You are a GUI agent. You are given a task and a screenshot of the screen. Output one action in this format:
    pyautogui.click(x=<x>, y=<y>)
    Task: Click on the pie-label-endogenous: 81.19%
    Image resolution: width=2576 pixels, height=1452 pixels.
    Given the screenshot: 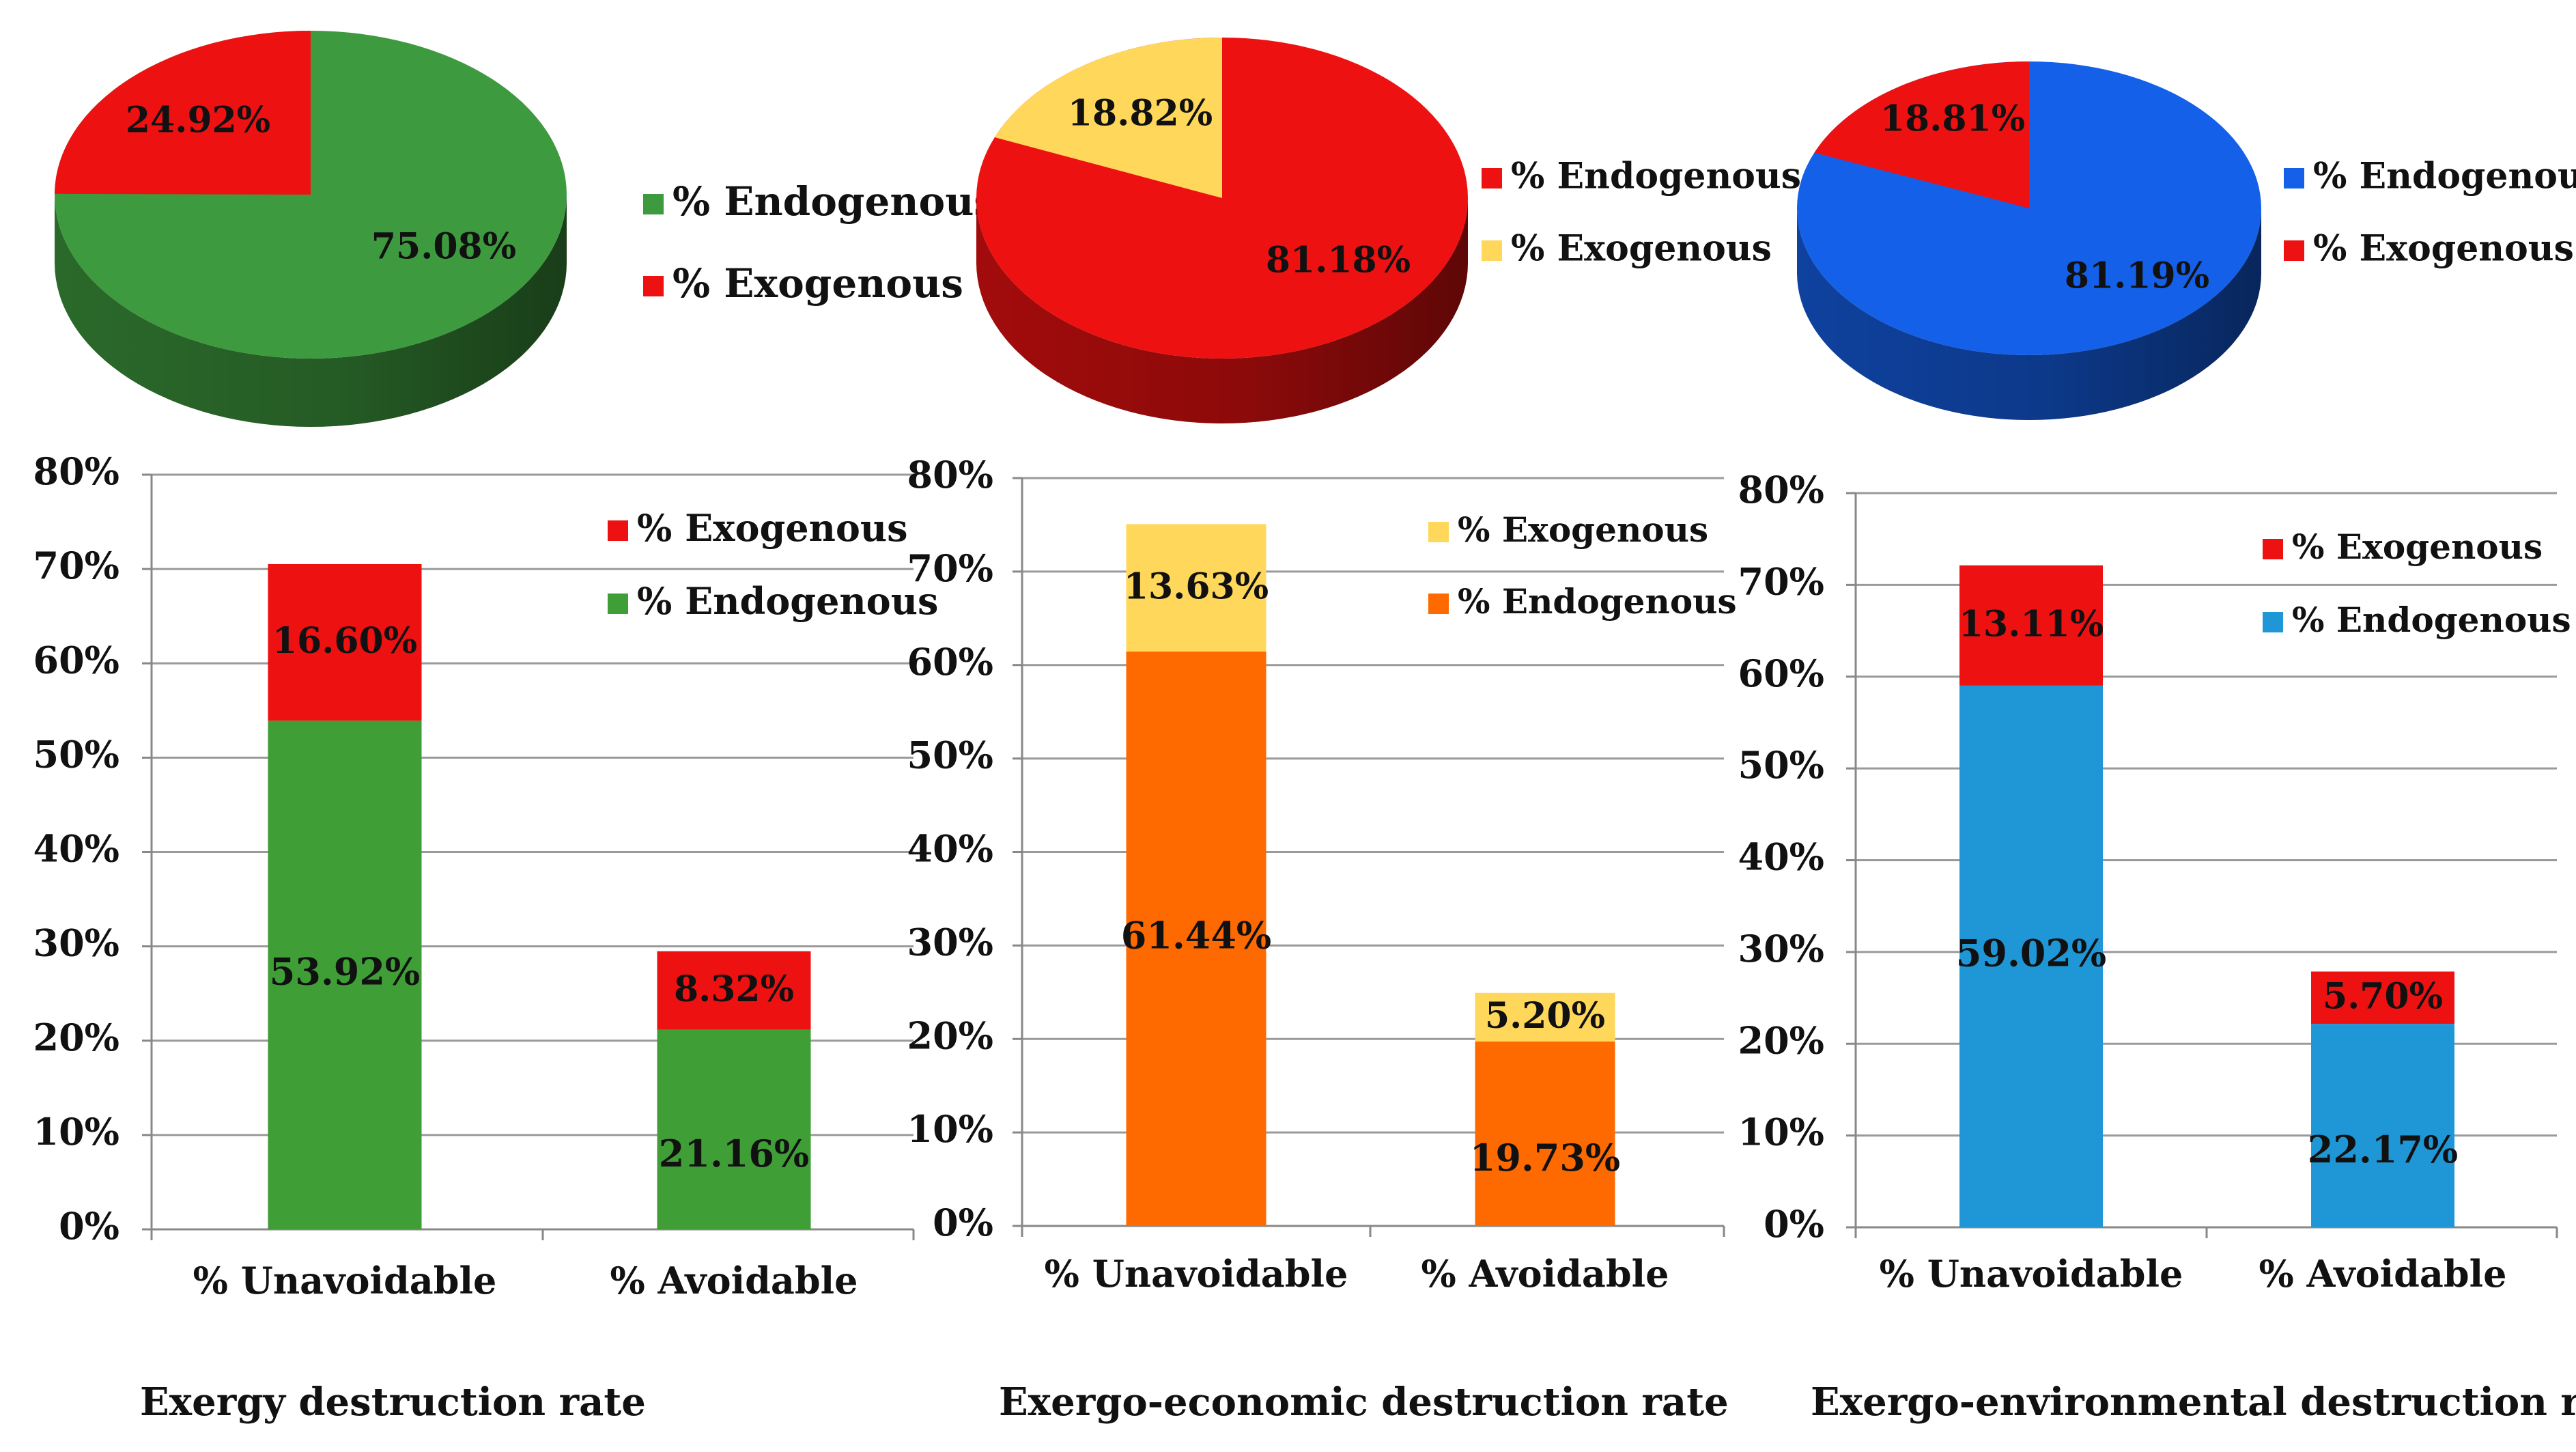 What is the action you would take?
    pyautogui.click(x=2137, y=276)
    